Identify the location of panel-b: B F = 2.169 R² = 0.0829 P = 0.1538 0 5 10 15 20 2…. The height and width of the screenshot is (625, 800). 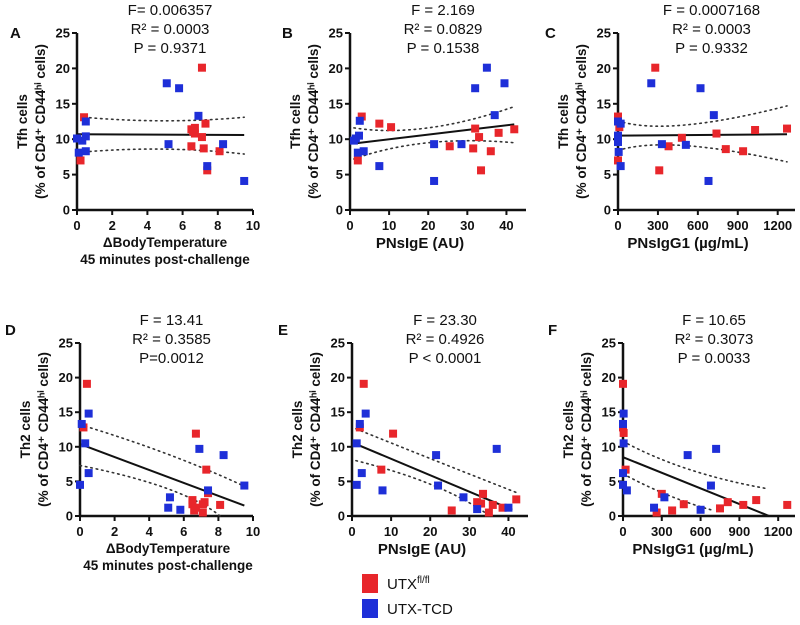
(404, 127).